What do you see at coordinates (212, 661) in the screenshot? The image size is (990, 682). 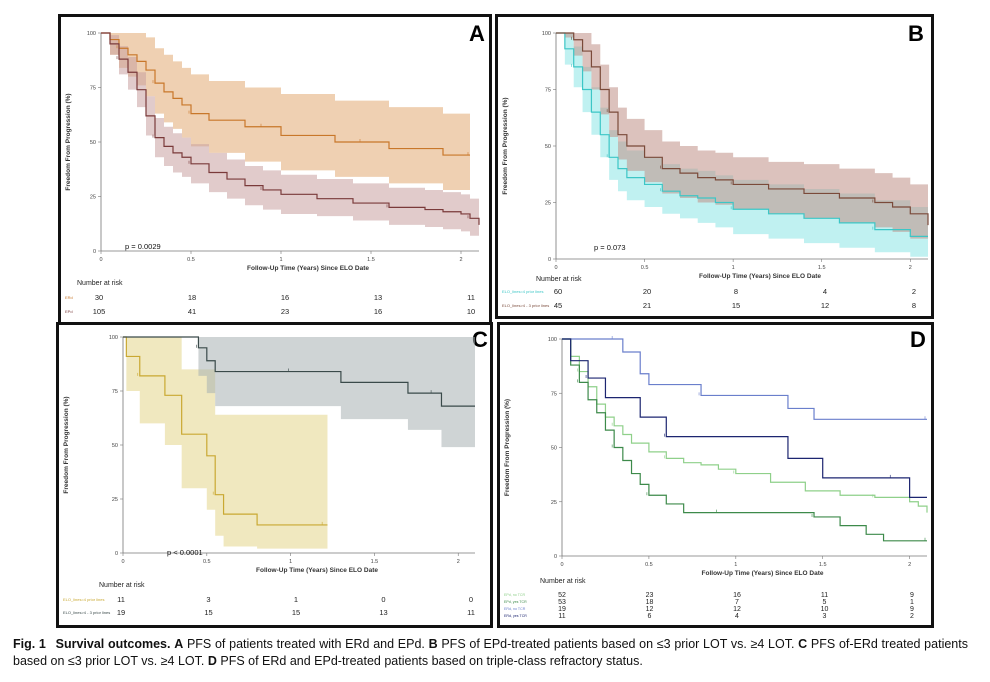 I see `caption-letter-d: D` at bounding box center [212, 661].